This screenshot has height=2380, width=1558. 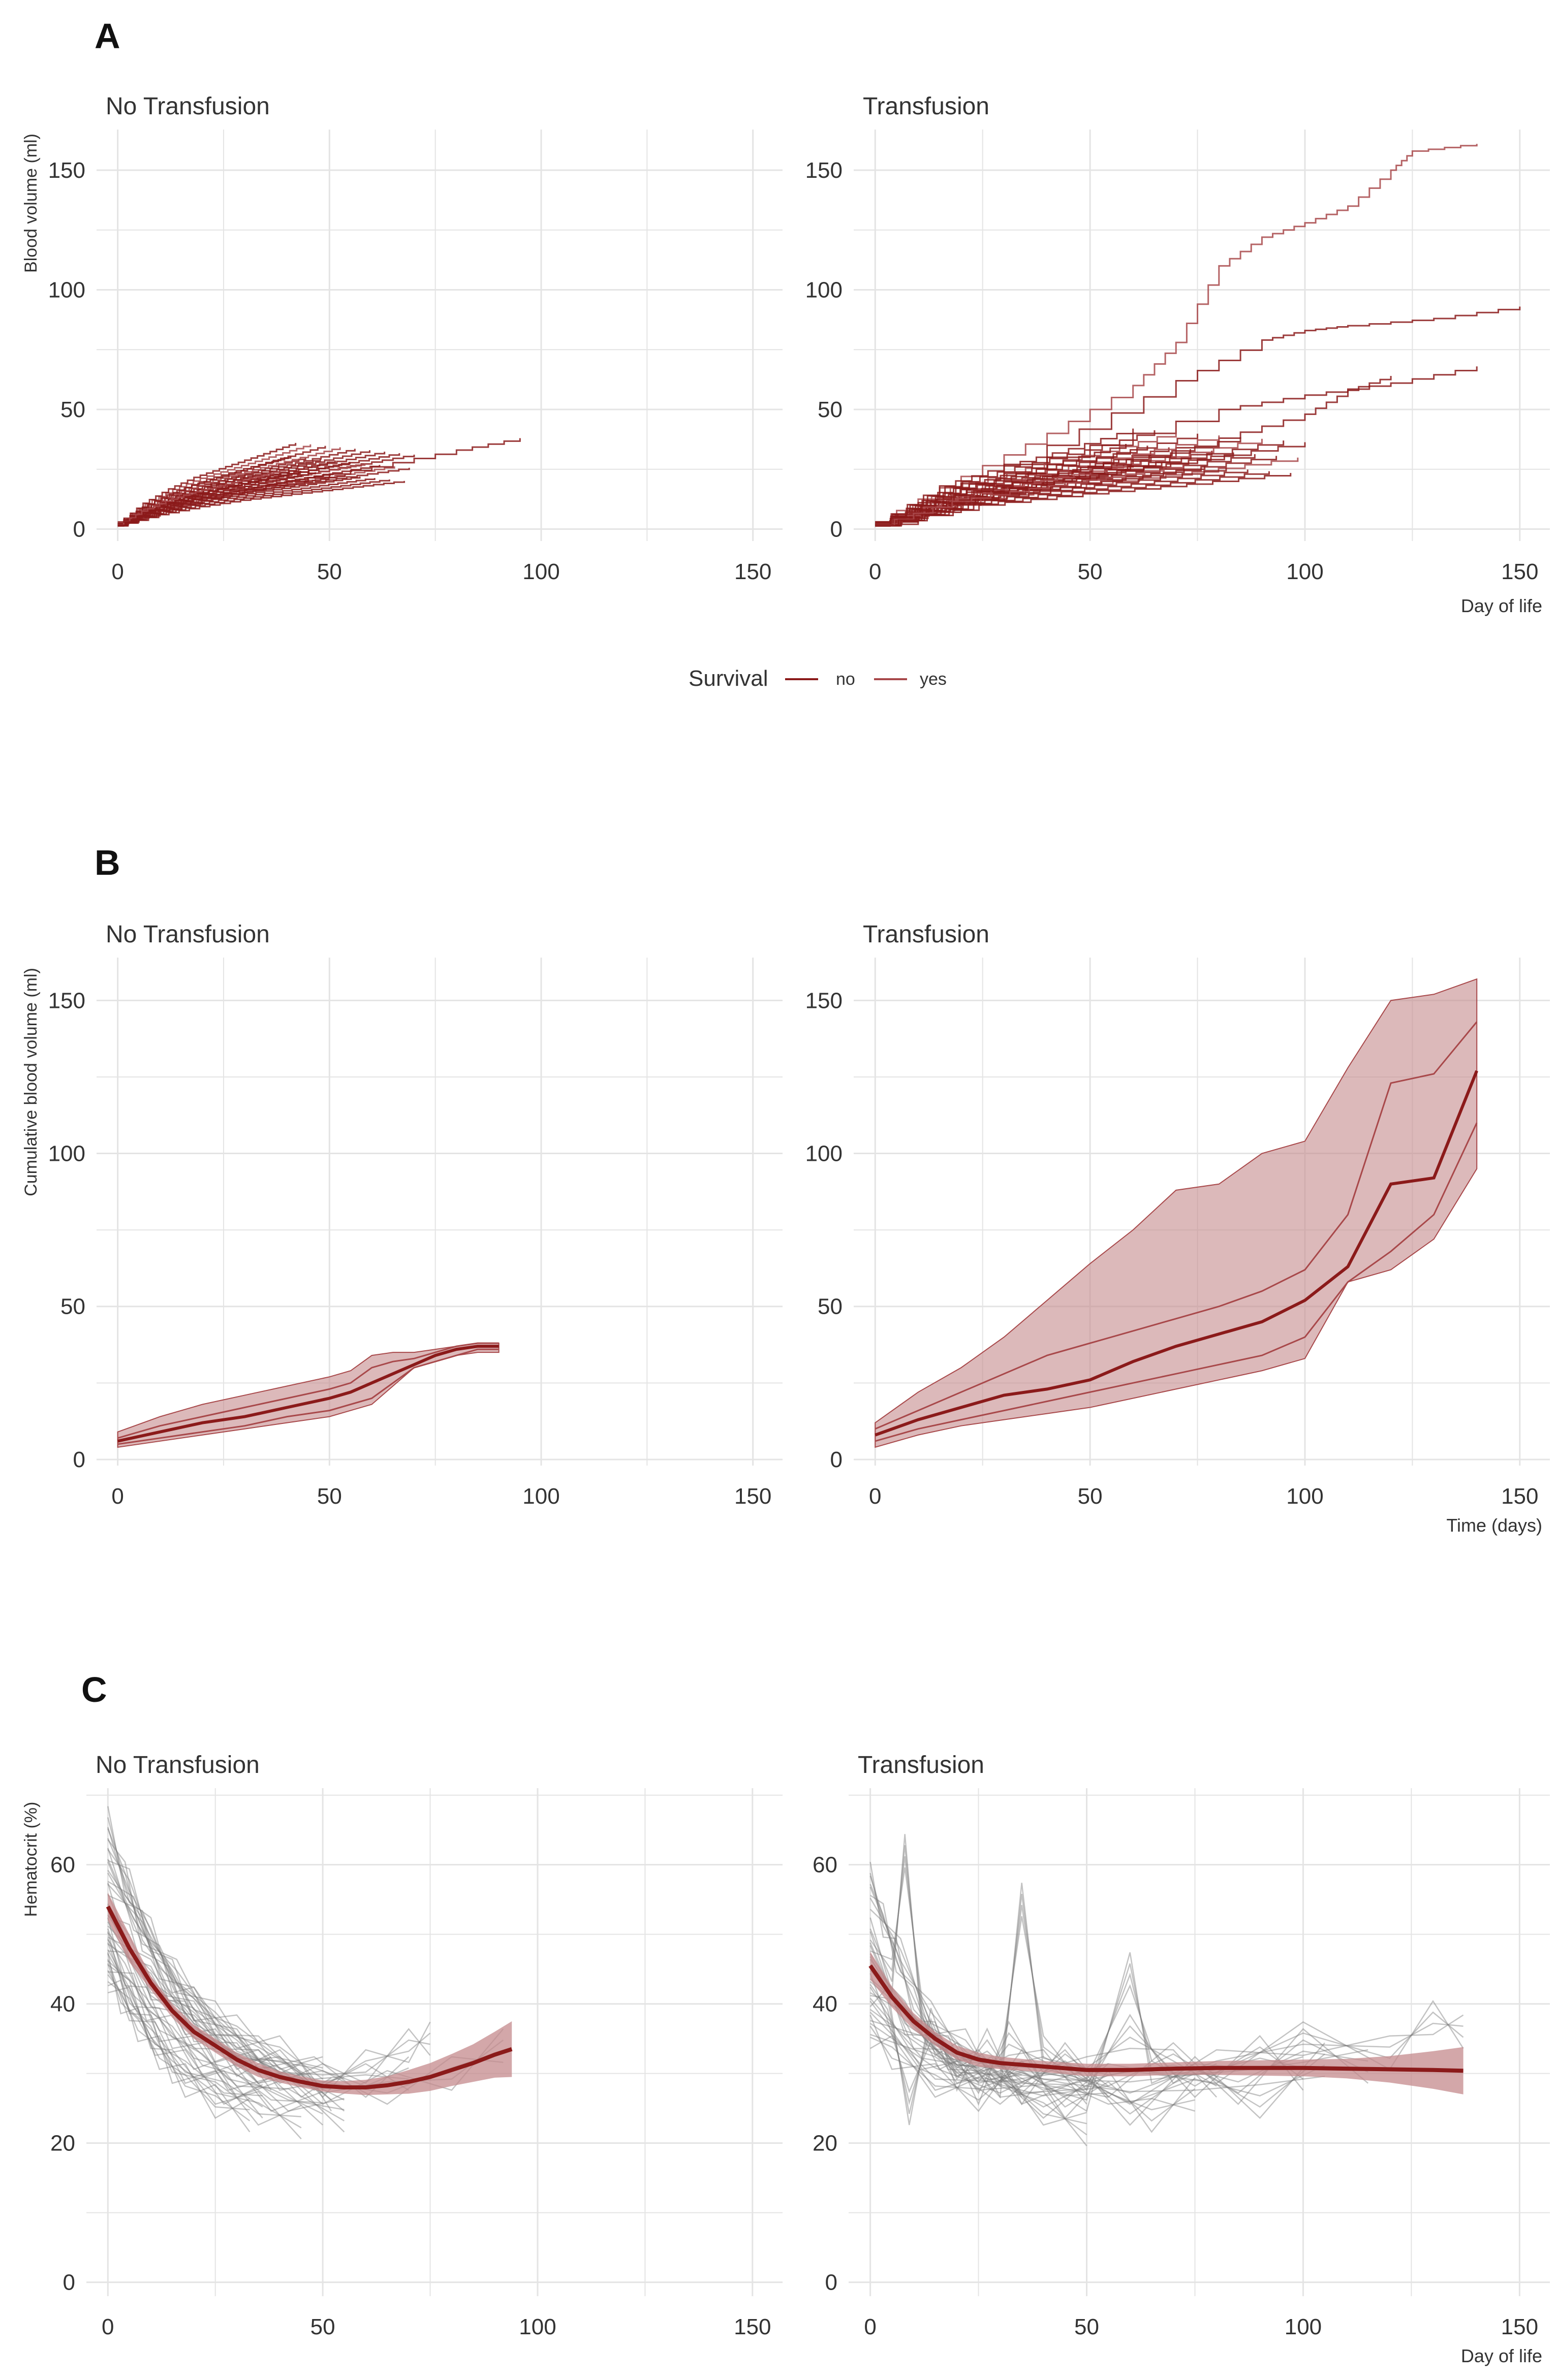 What do you see at coordinates (1519, 1496) in the screenshot?
I see `panel-b-right-x-tick-label: 150` at bounding box center [1519, 1496].